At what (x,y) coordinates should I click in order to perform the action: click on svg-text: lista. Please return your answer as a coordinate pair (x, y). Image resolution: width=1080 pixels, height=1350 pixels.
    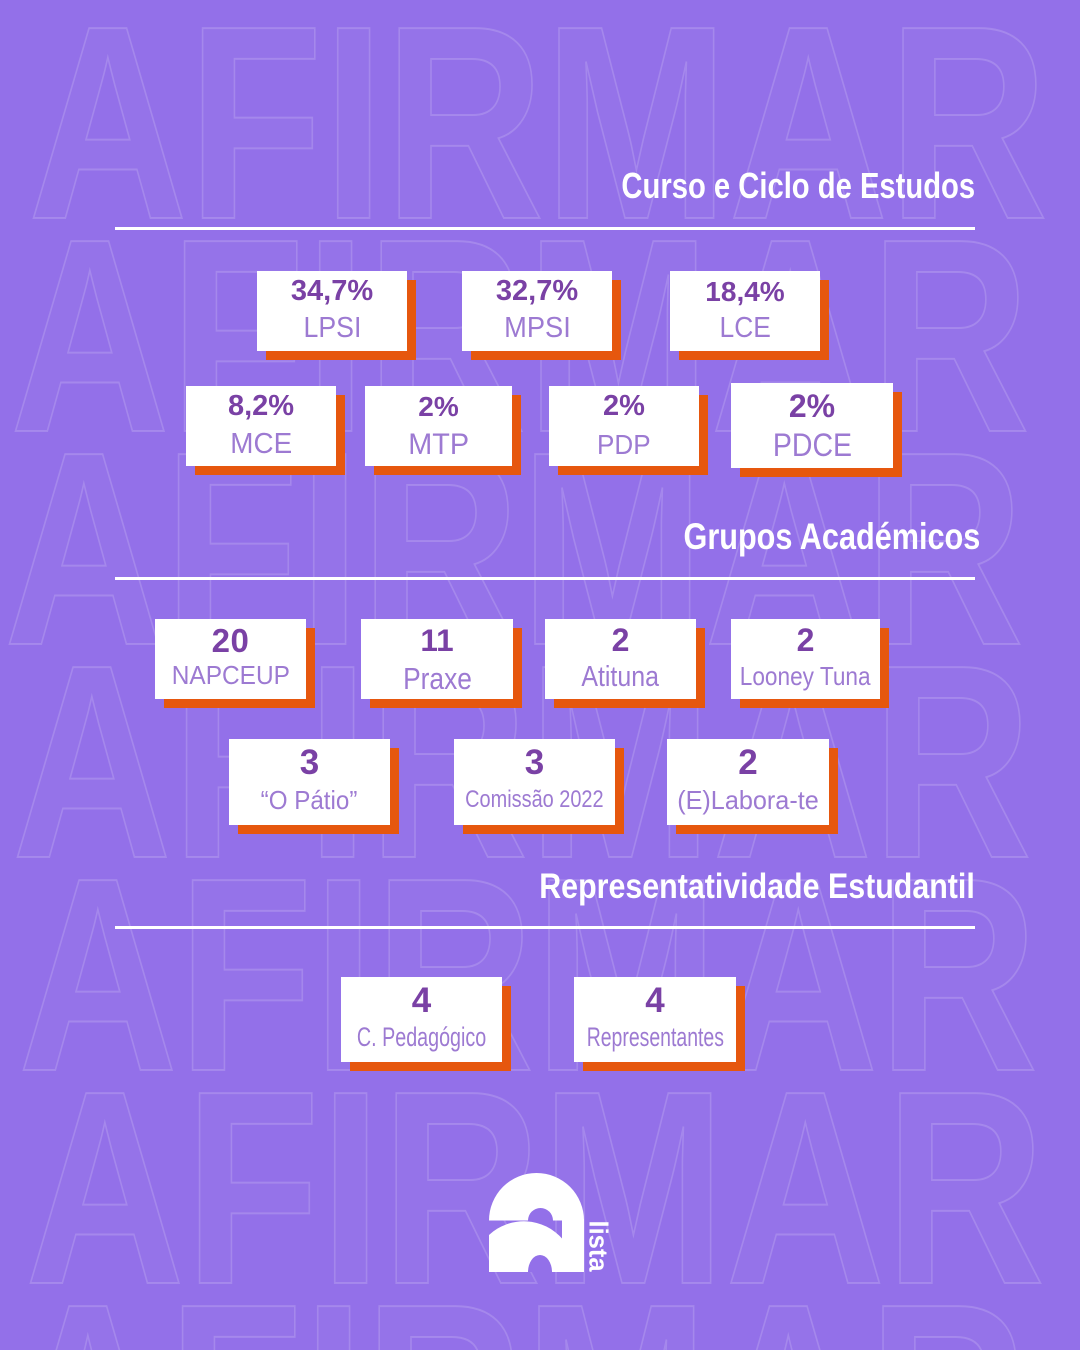
    Looking at the image, I should click on (598, 1247).